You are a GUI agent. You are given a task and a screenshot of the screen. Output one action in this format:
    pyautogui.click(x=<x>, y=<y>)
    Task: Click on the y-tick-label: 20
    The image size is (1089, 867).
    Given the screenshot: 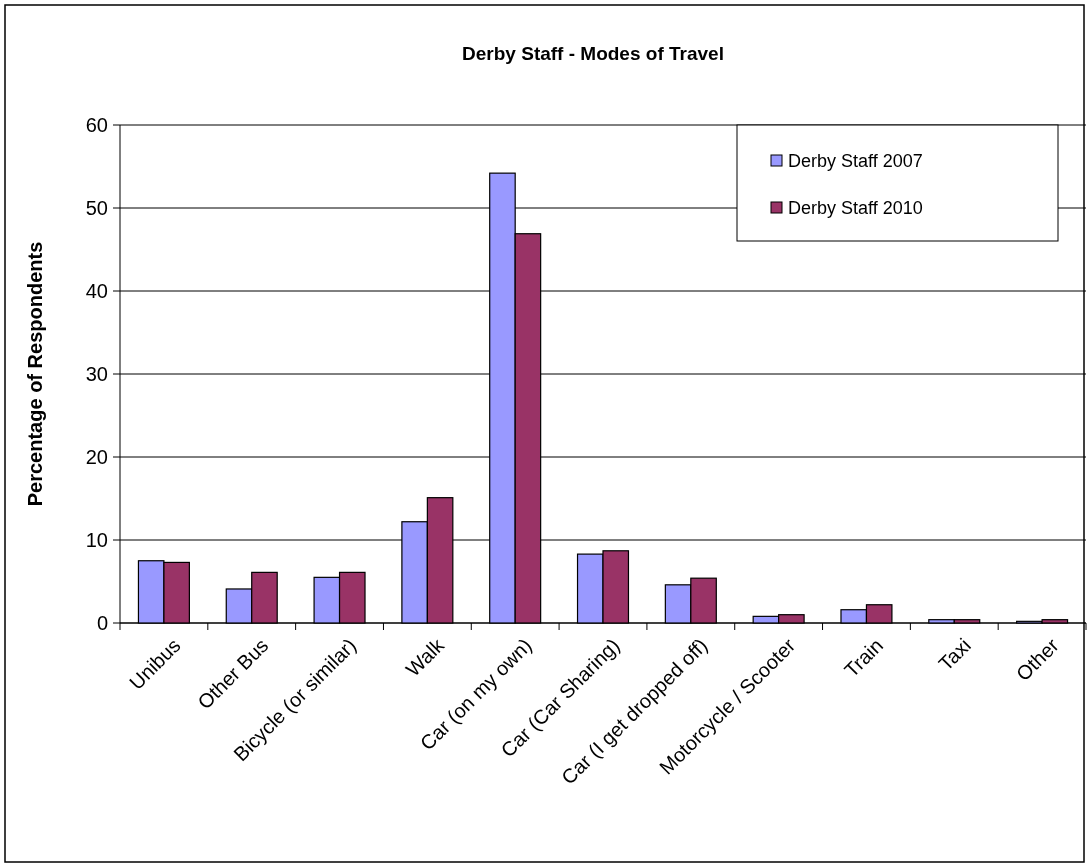 What is the action you would take?
    pyautogui.click(x=96, y=457)
    